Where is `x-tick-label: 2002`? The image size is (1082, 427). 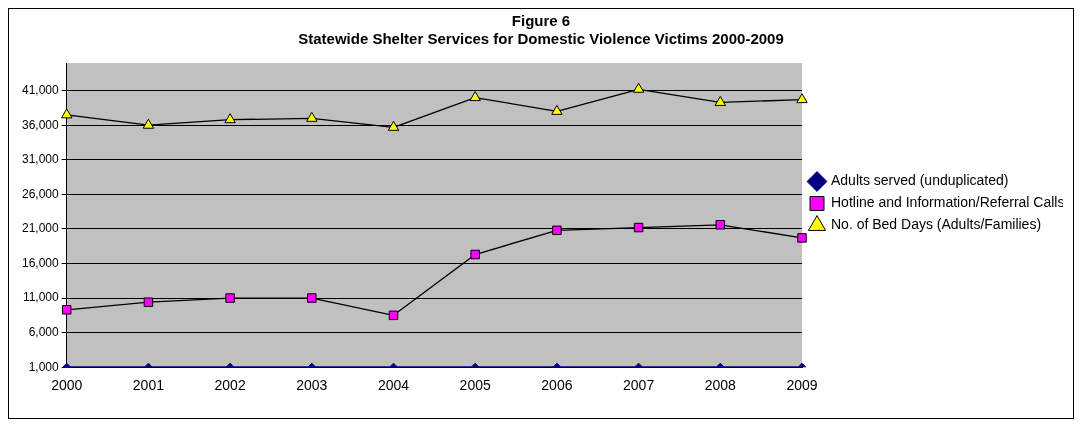
x-tick-label: 2002 is located at coordinates (230, 385).